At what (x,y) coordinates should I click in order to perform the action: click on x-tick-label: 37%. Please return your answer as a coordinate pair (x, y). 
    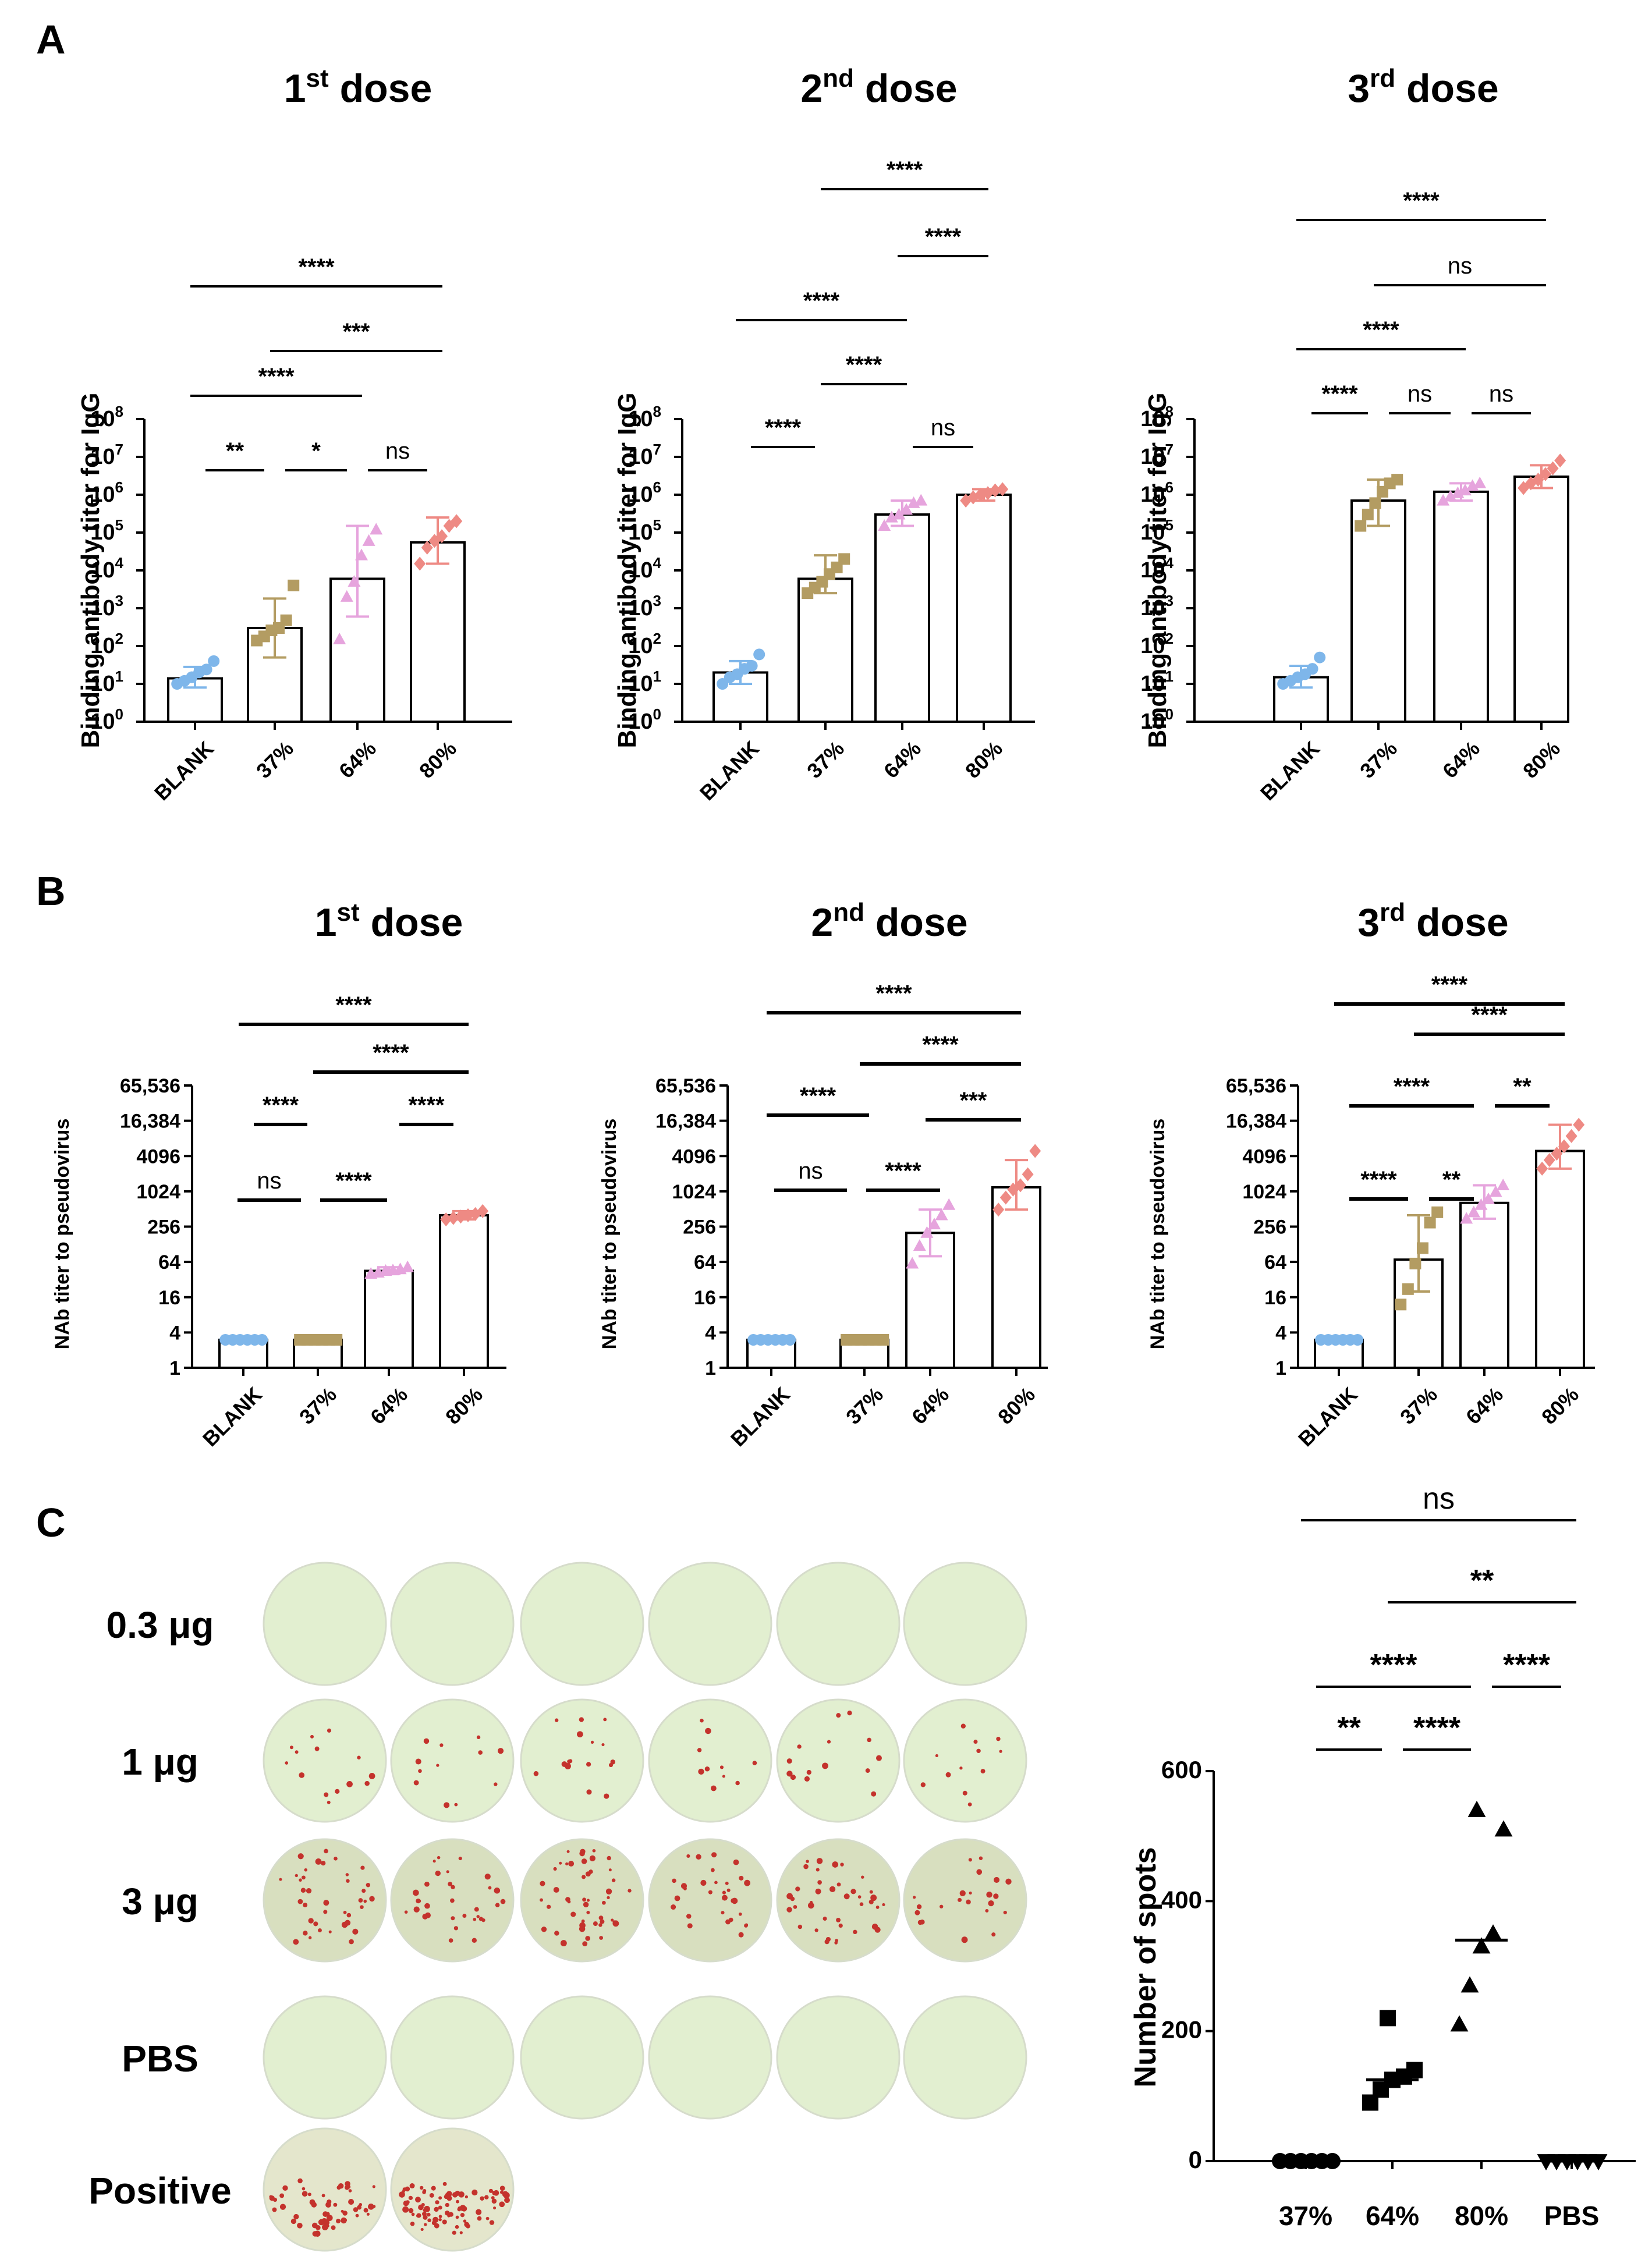
    Looking at the image, I should click on (825, 760).